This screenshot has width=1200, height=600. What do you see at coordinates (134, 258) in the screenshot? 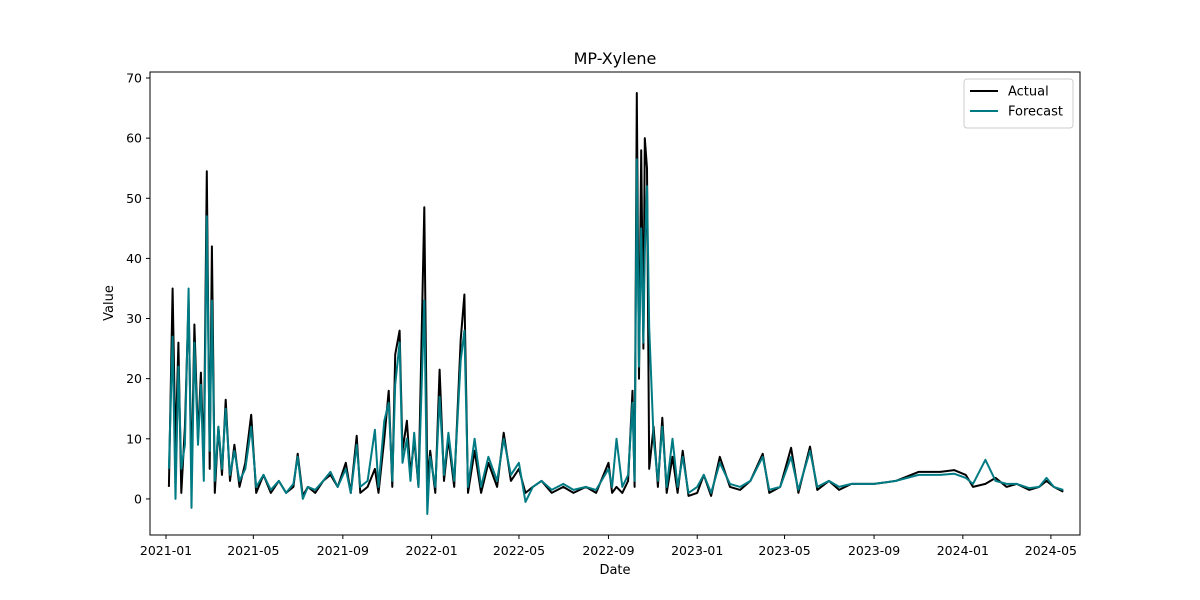
I see `y-tick-label: 40` at bounding box center [134, 258].